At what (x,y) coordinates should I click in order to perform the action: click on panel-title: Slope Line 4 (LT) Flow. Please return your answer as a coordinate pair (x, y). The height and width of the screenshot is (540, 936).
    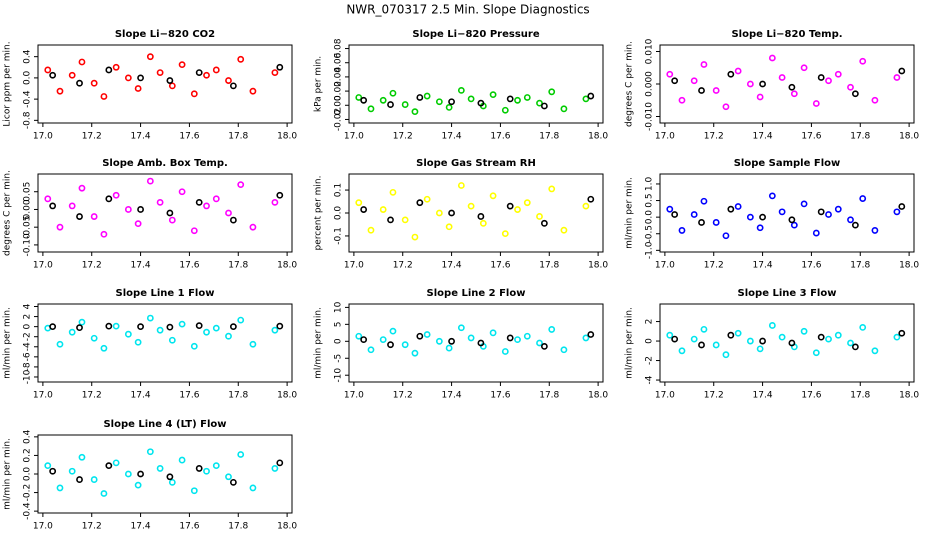
    Looking at the image, I should click on (164, 424).